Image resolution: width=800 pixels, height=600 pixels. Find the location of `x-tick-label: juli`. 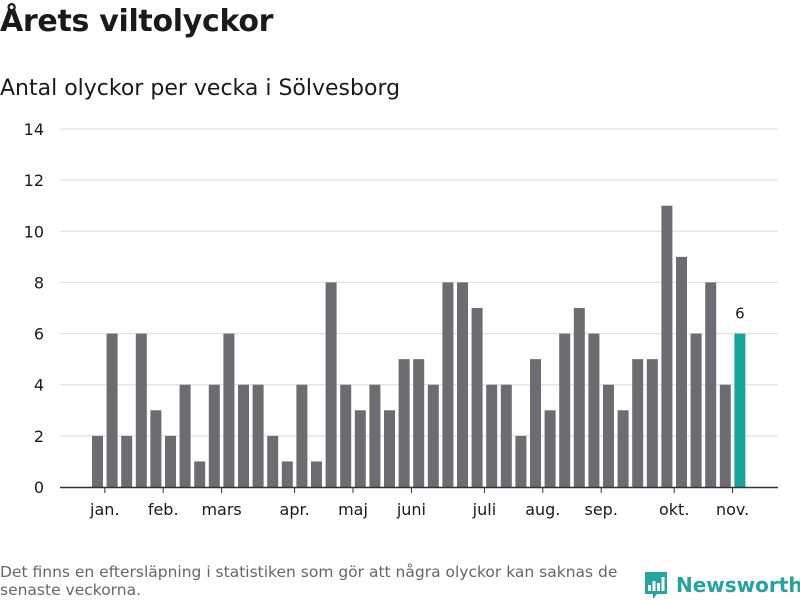

x-tick-label: juli is located at coordinates (484, 509).